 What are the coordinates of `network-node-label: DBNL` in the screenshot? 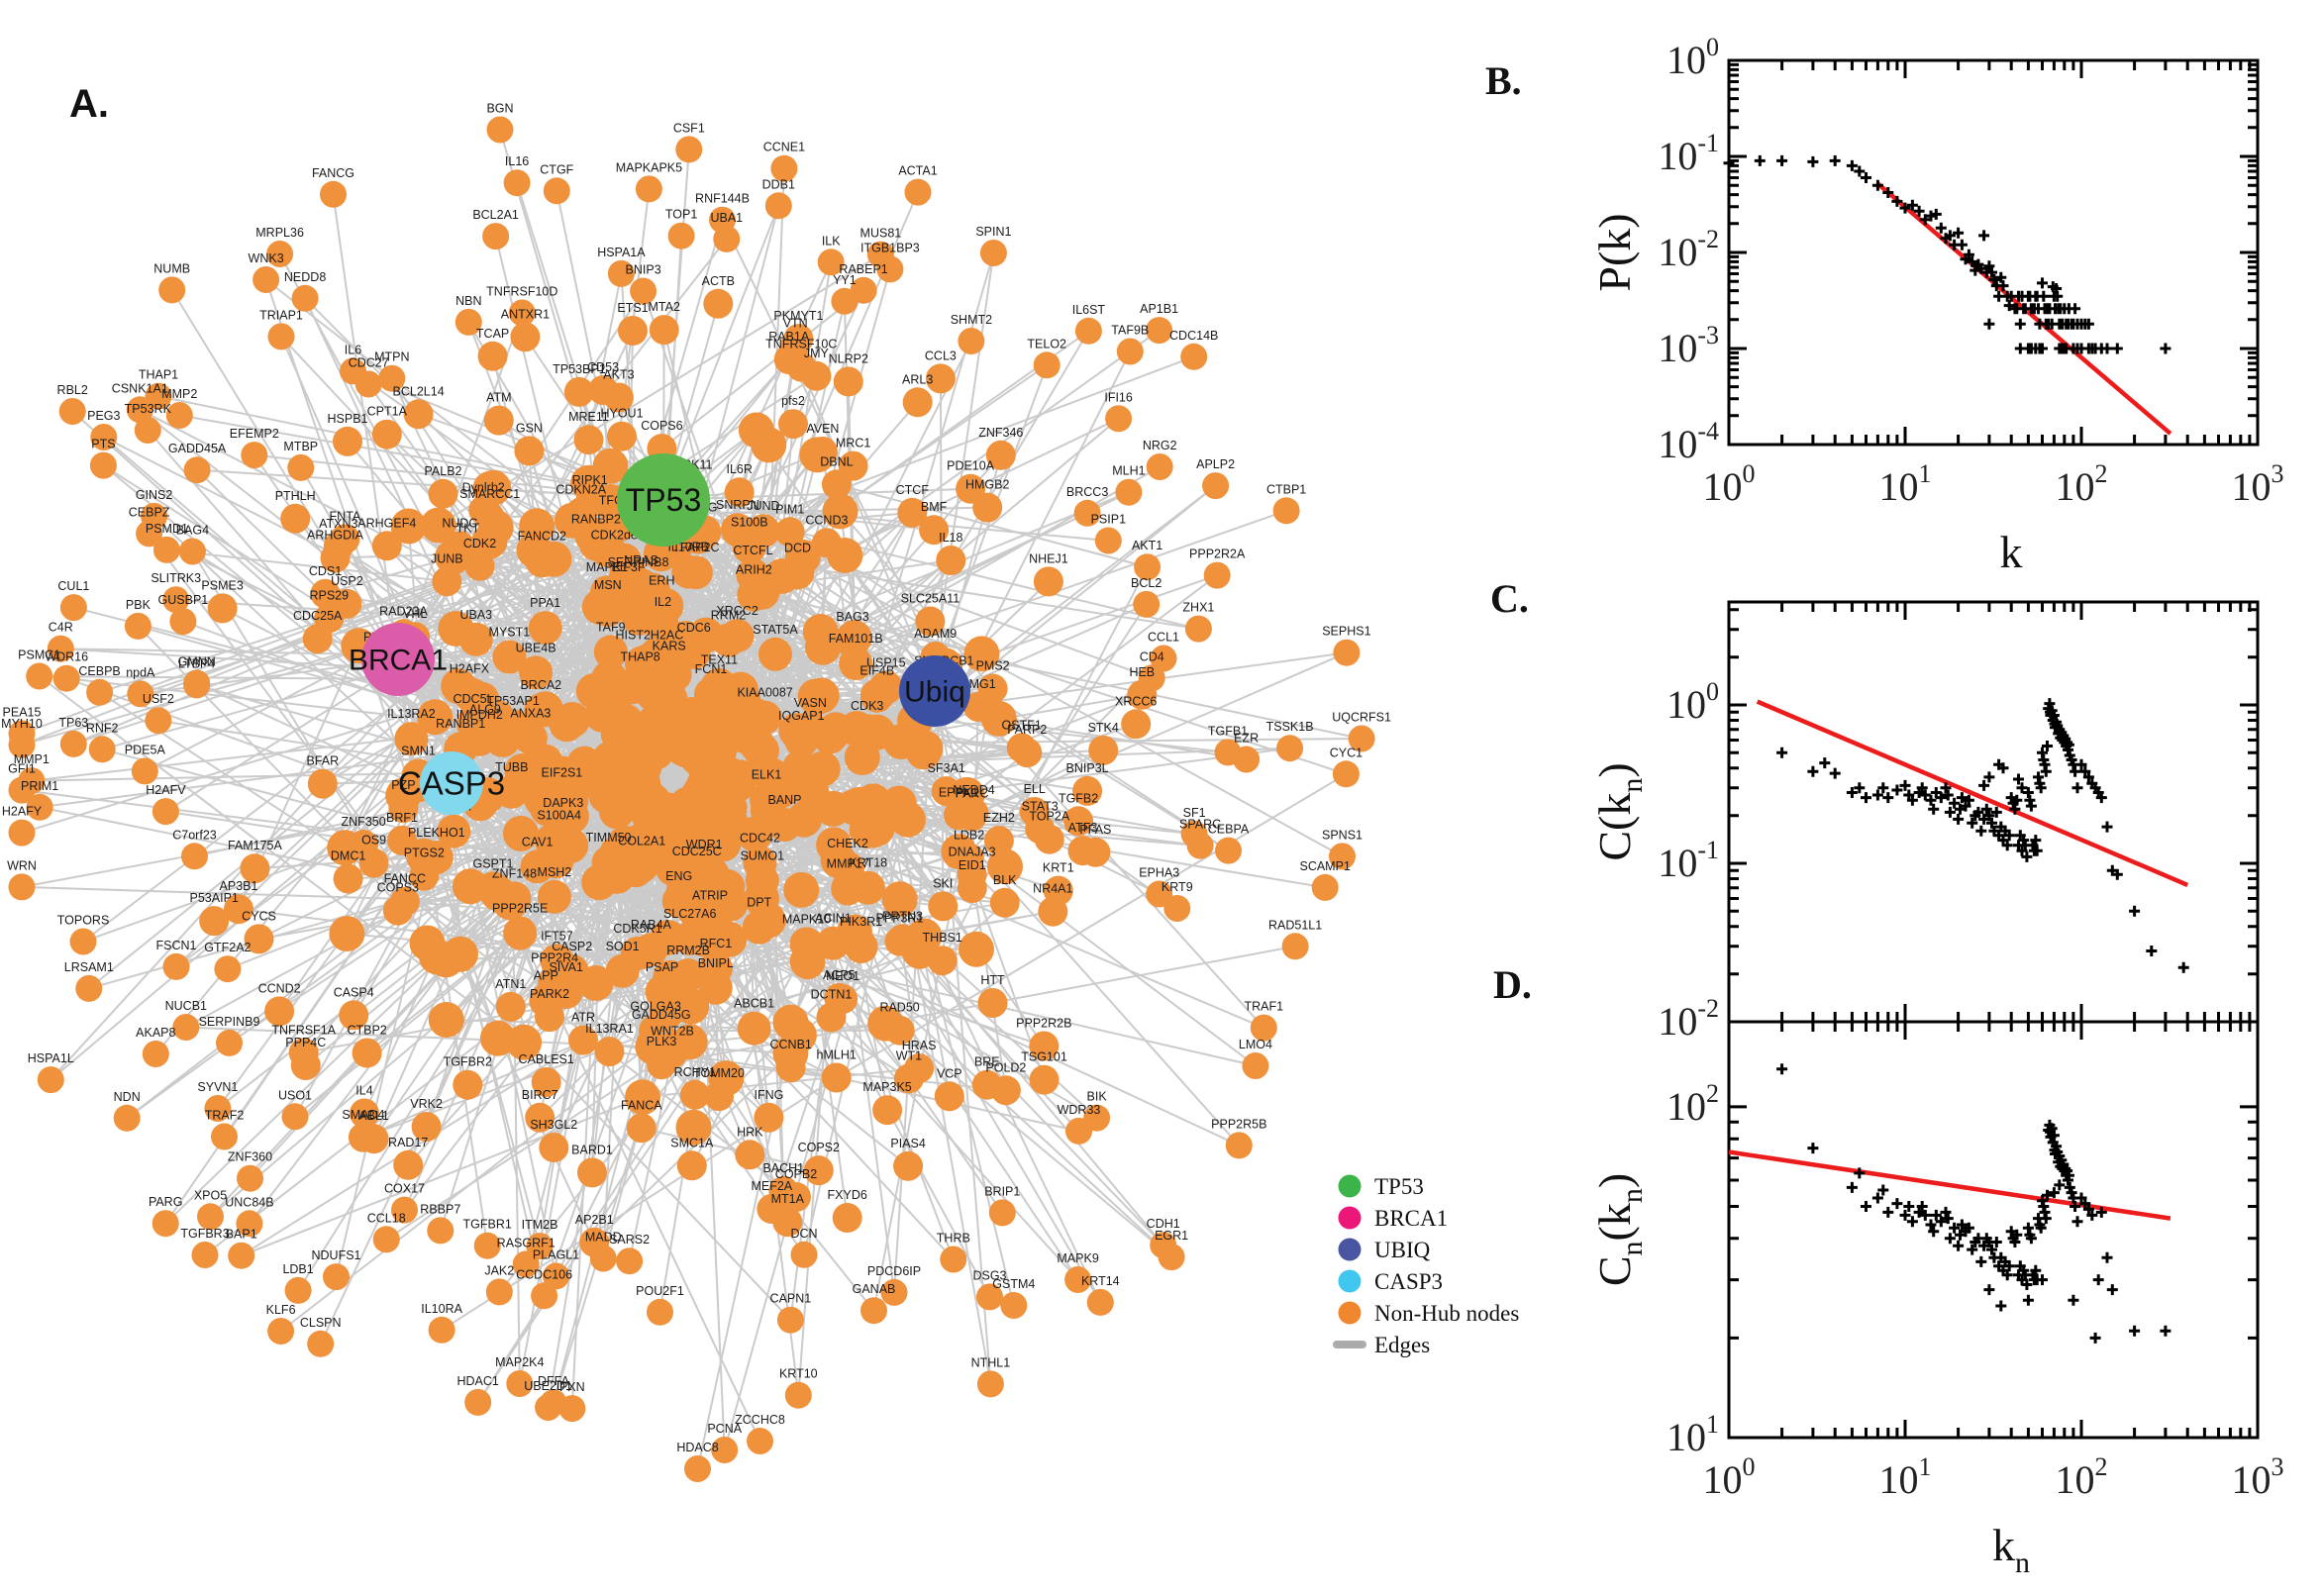 It's located at (836, 461).